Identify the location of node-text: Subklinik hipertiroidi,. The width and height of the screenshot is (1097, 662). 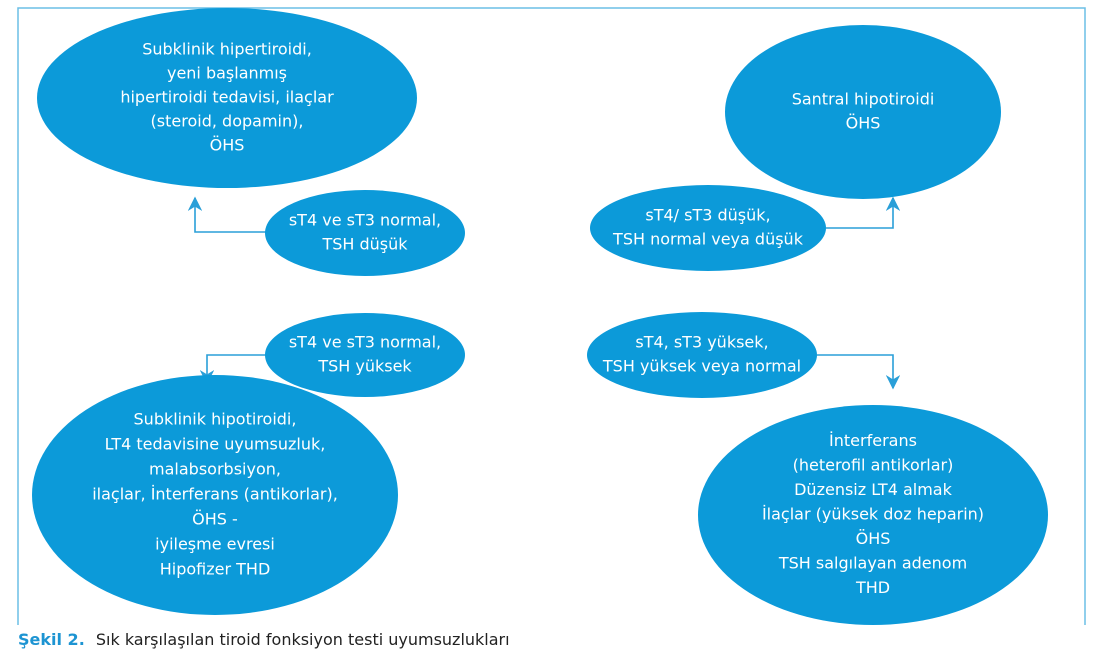
(227, 49).